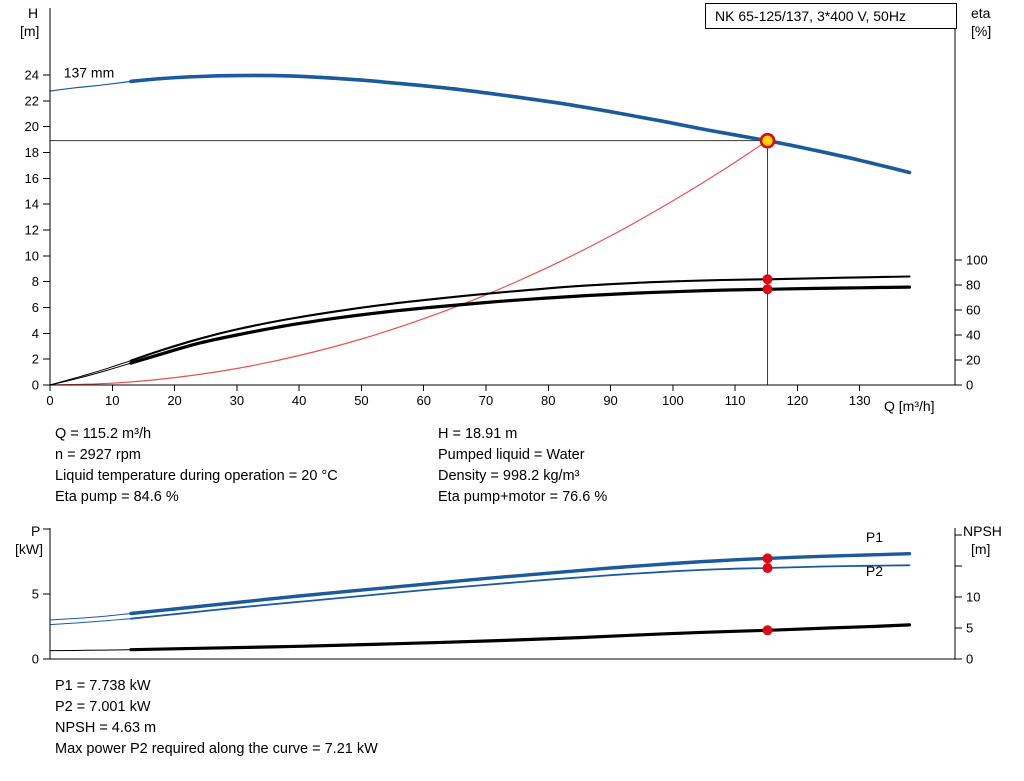 This screenshot has height=781, width=1024. Describe the element at coordinates (810, 16) in the screenshot. I see `pump-title: NK 65-125/137, 3*400 V, 50Hz` at that location.